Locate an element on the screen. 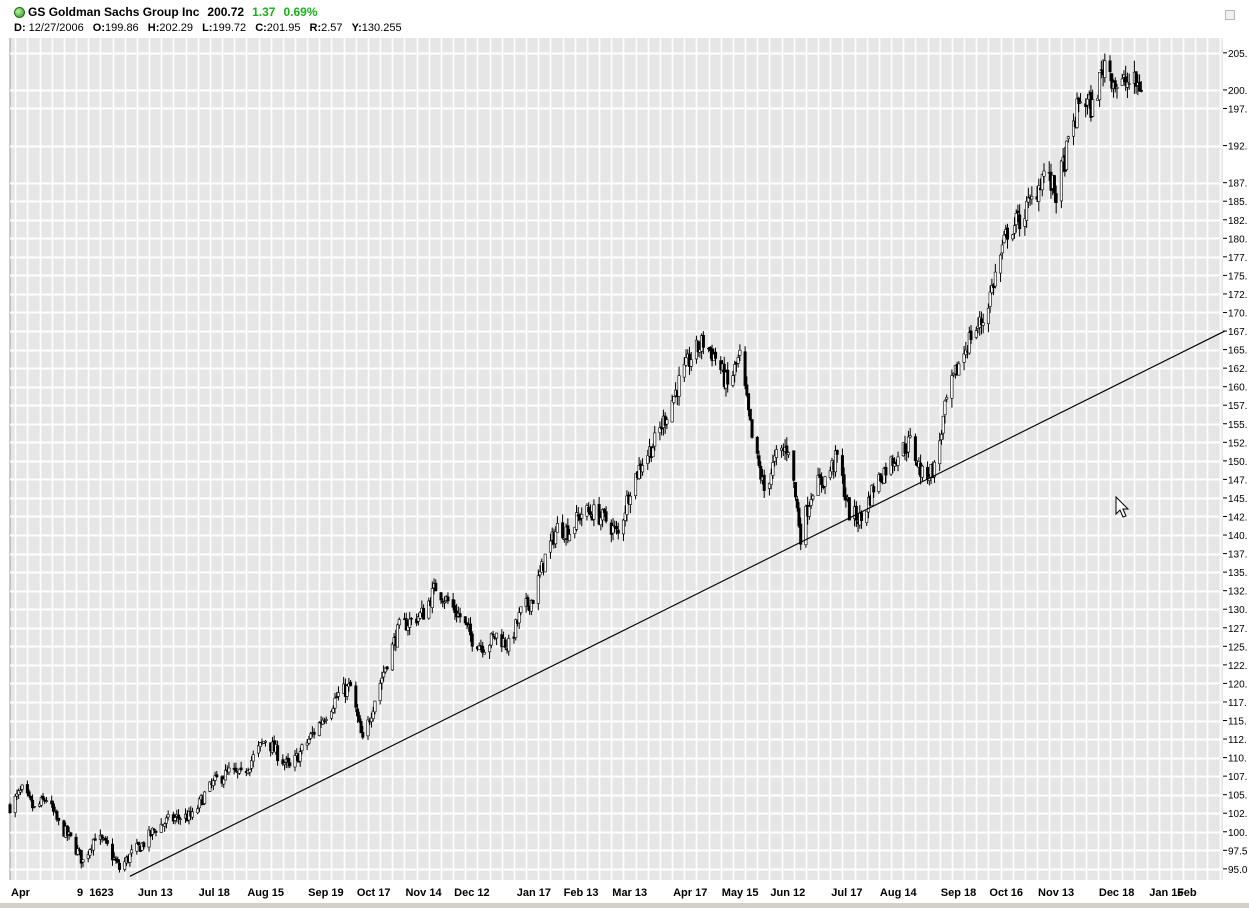 The height and width of the screenshot is (908, 1249). y-tick-label: 120. is located at coordinates (1237, 684).